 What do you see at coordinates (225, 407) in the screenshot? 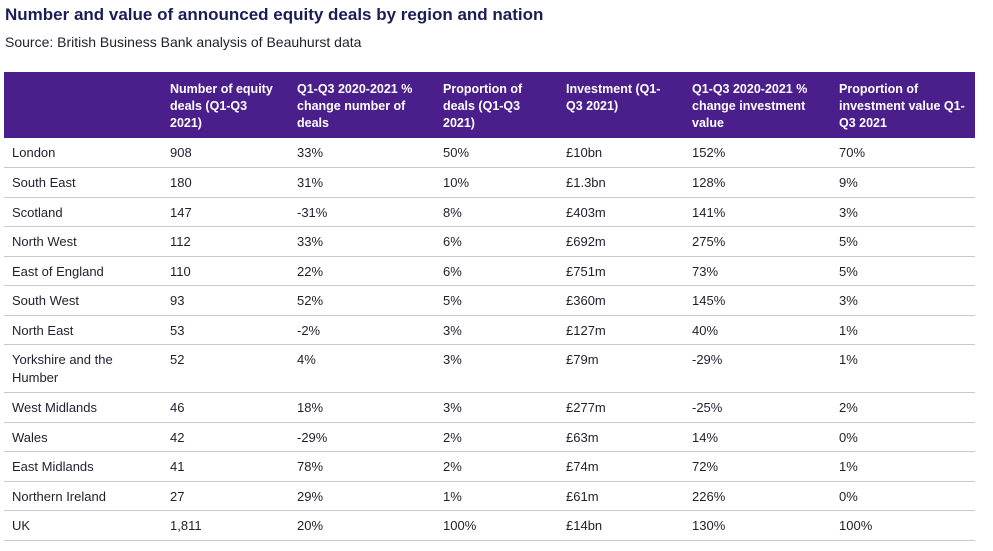
I see `cell-number-of-deals: 46` at bounding box center [225, 407].